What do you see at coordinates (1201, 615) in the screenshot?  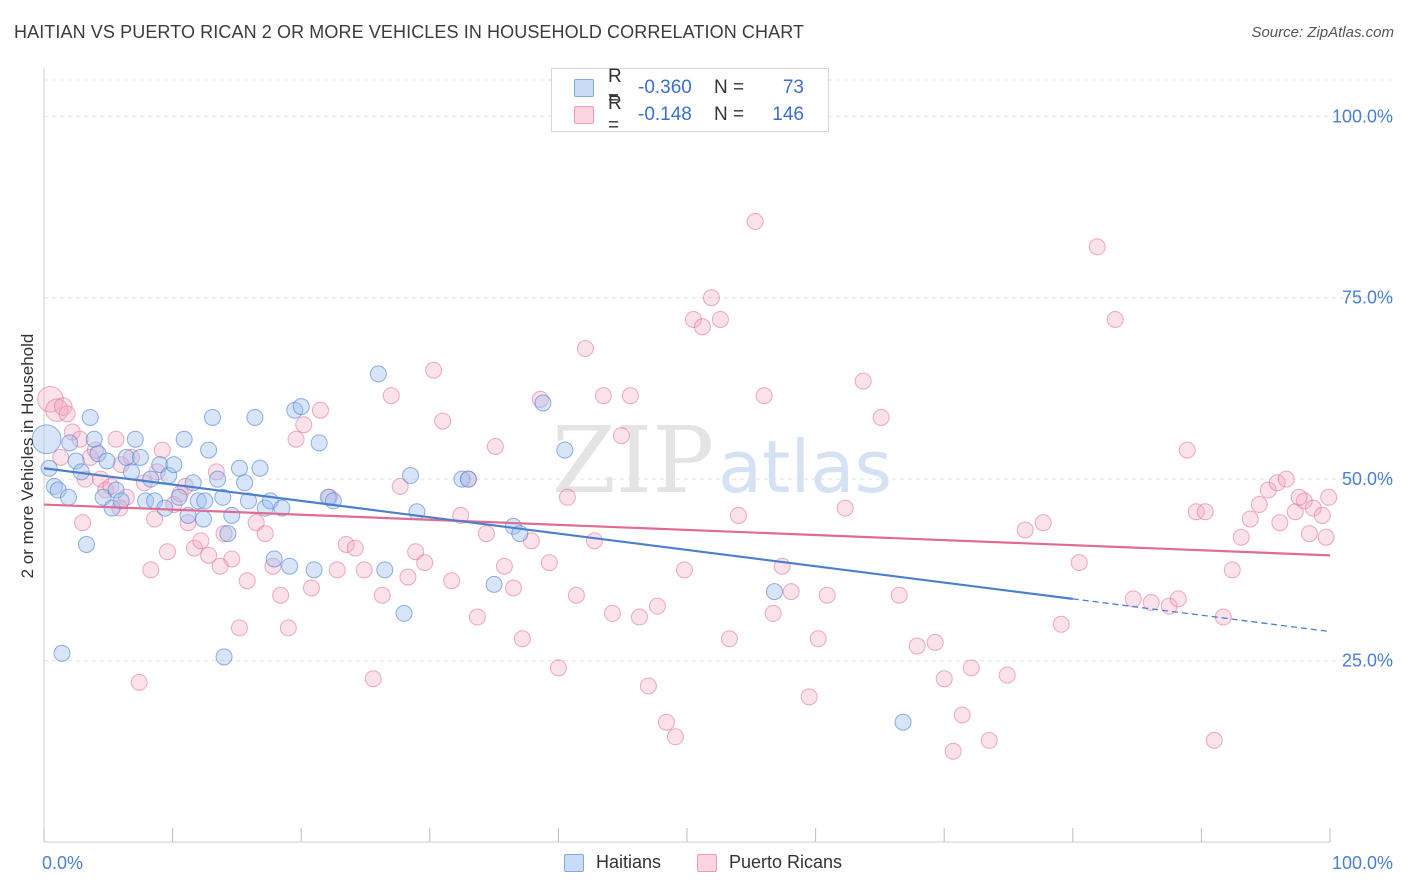 I see `trend-line-haitians-extension` at bounding box center [1201, 615].